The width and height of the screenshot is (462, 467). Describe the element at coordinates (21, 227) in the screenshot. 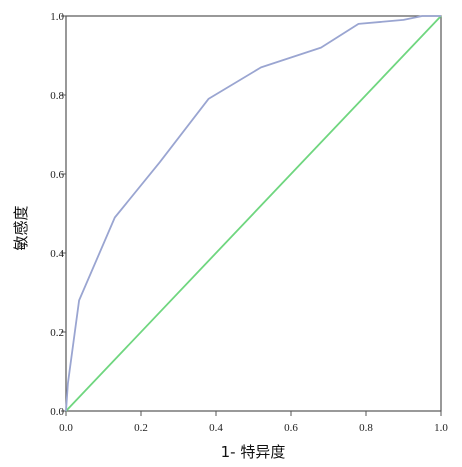

I see `y-axis-label: 敏感度` at that location.